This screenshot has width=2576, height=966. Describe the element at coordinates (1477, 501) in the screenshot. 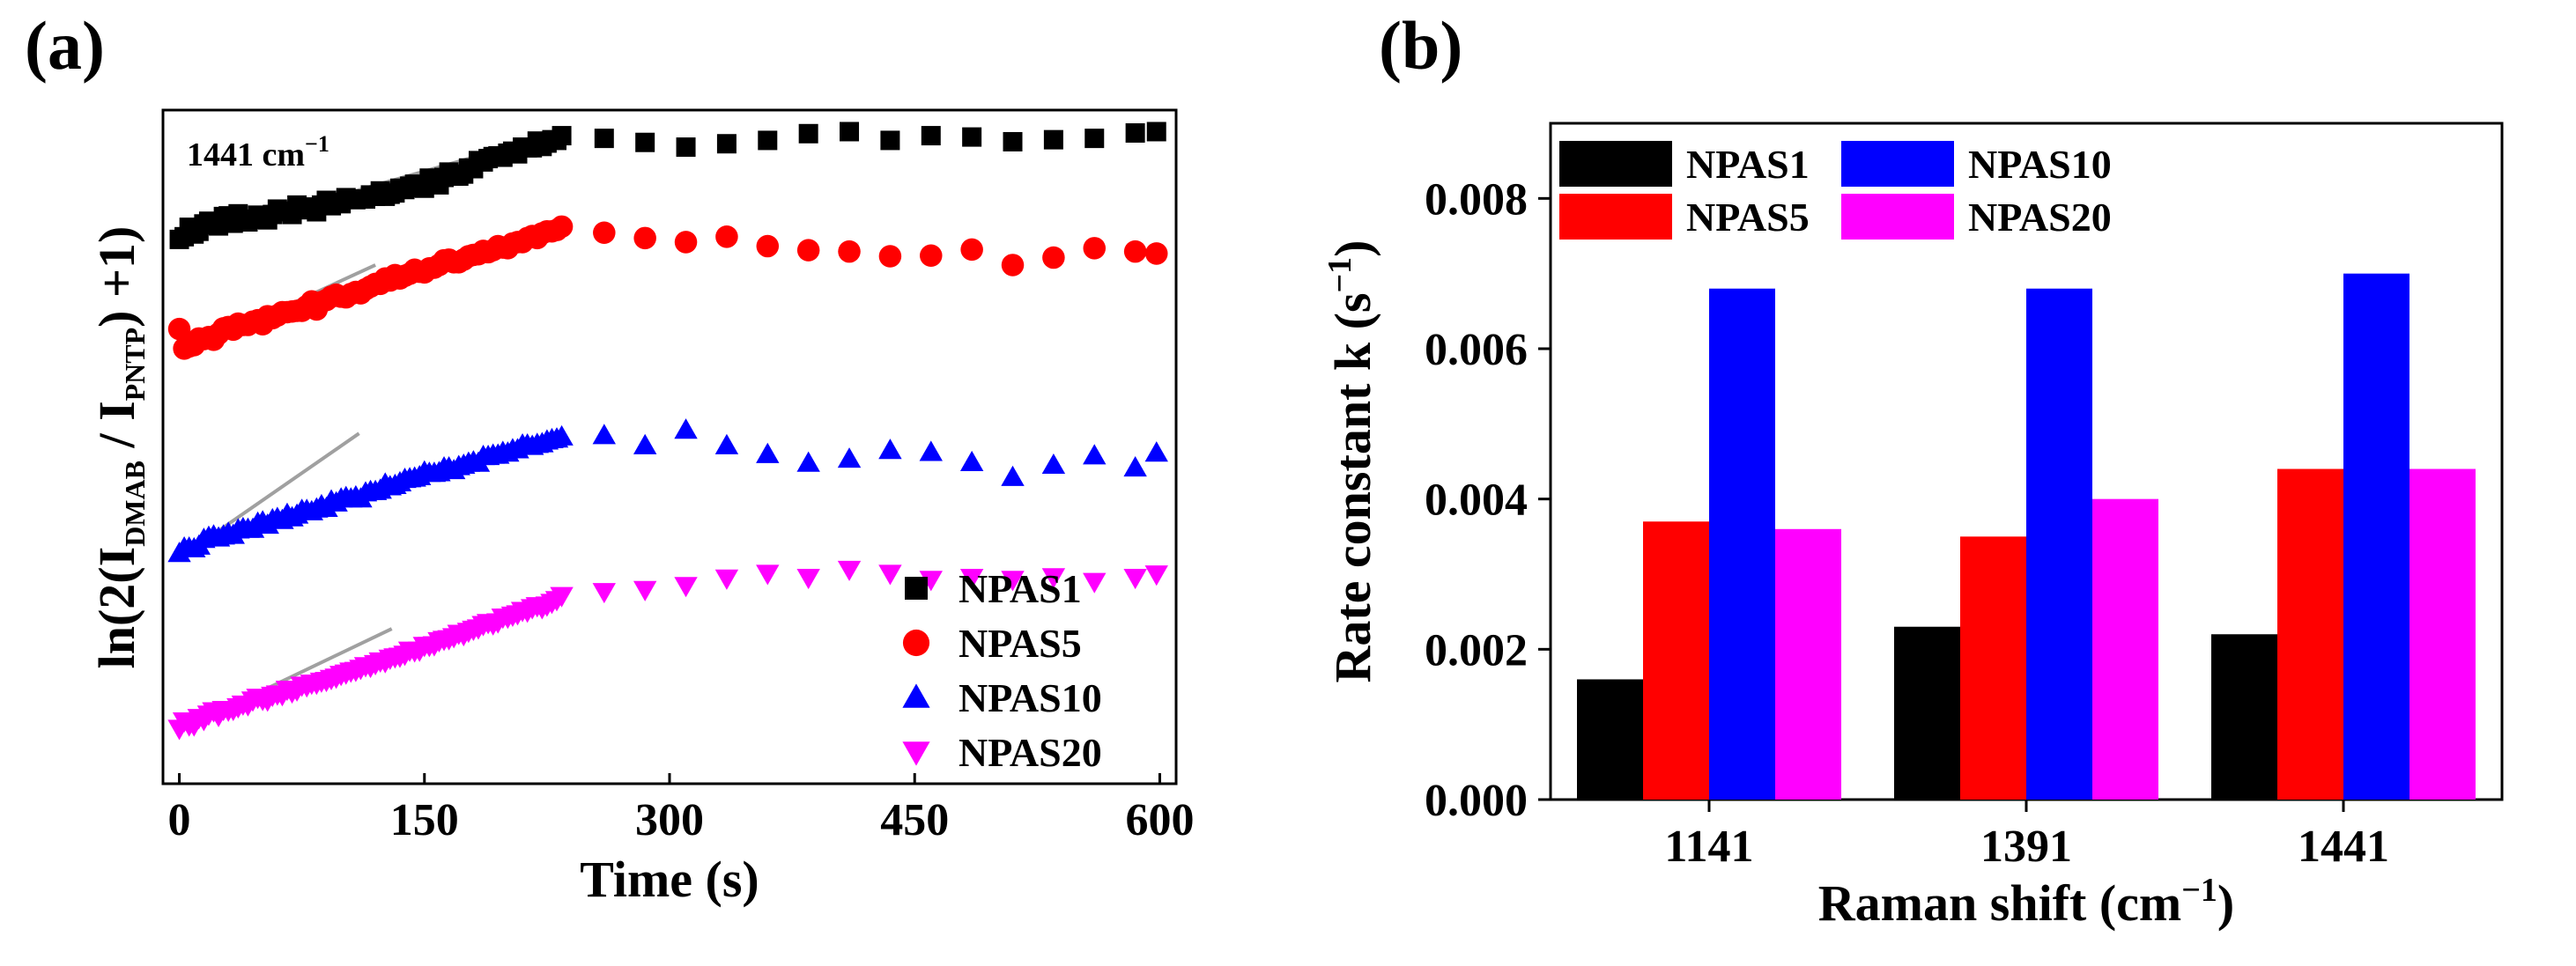

I see `b-y-tick-label: 0.004` at that location.